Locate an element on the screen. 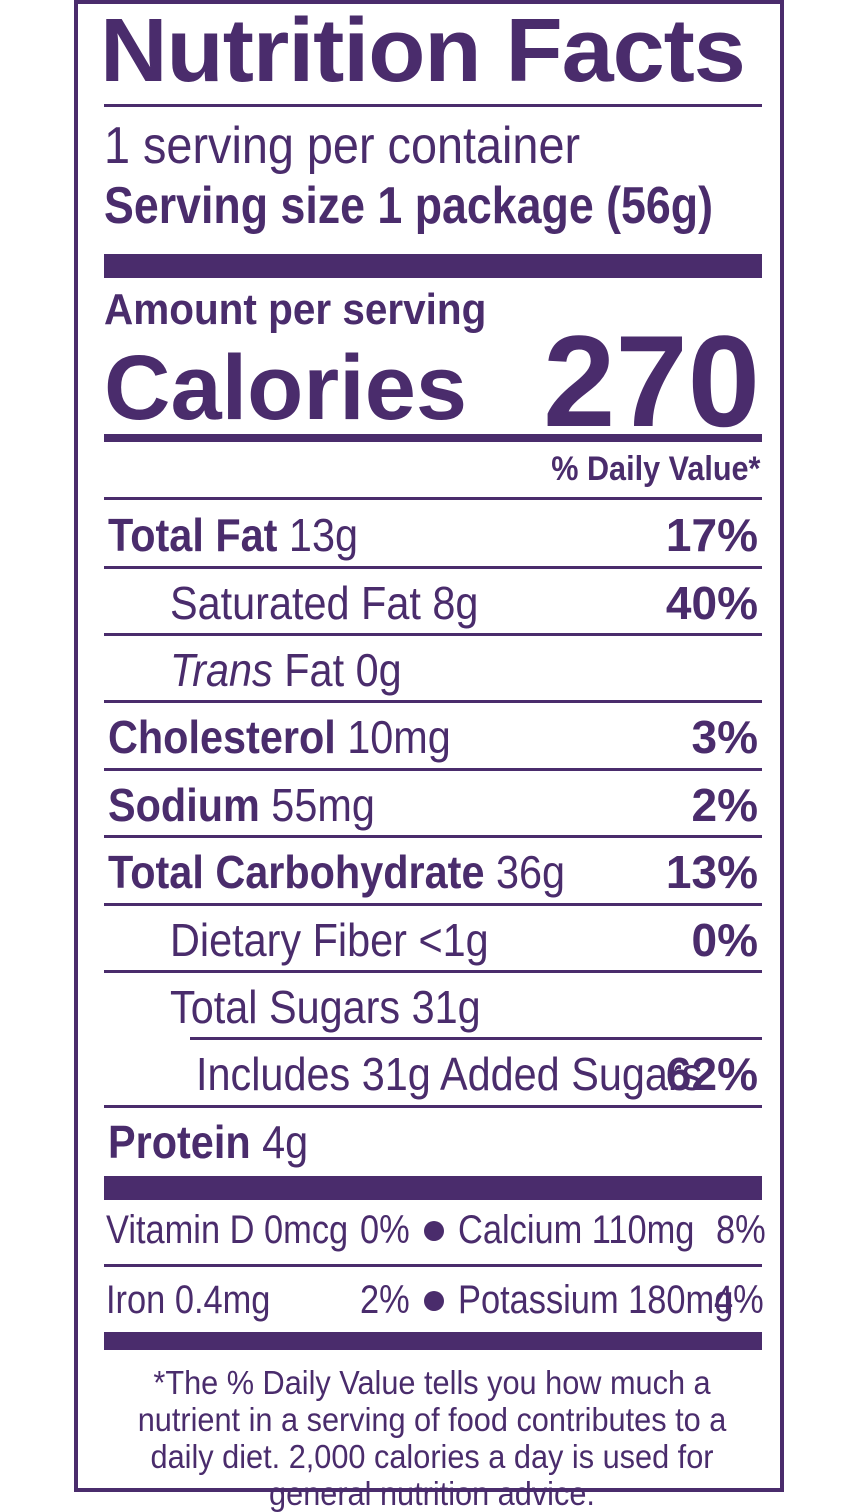  vitamin-d-label: Vitamin D 0mcg is located at coordinates (227, 1230).